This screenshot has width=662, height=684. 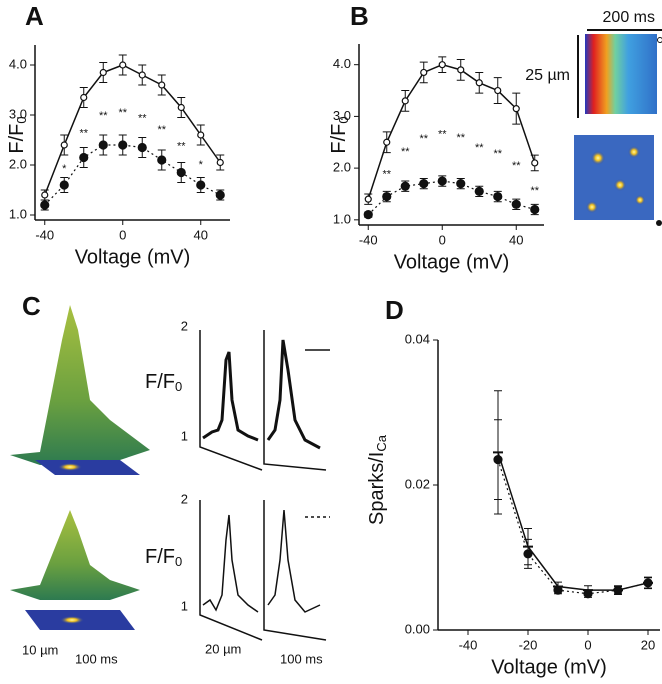 I want to click on panel-label: C, so click(x=31, y=306).